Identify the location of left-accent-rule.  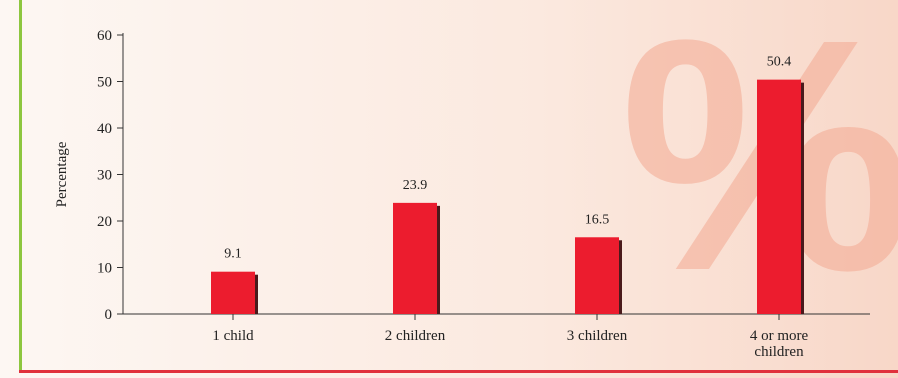
(20, 186).